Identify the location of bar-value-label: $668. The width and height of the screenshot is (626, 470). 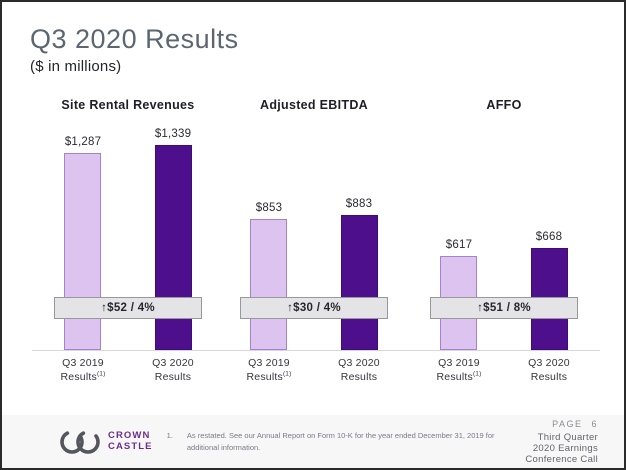
(549, 237).